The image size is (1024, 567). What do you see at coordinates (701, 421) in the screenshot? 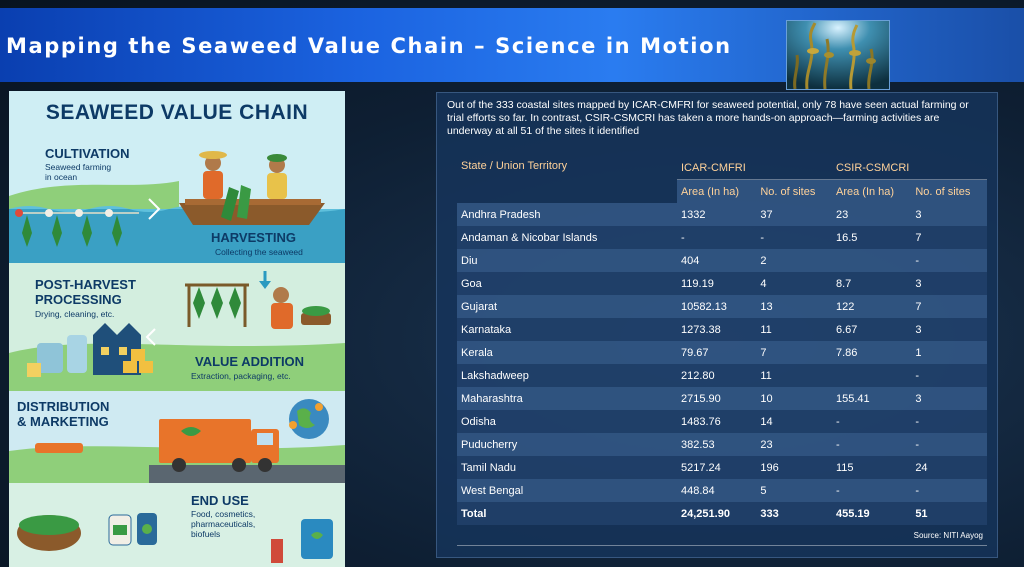
I see `table-cell: 1483.76` at bounding box center [701, 421].